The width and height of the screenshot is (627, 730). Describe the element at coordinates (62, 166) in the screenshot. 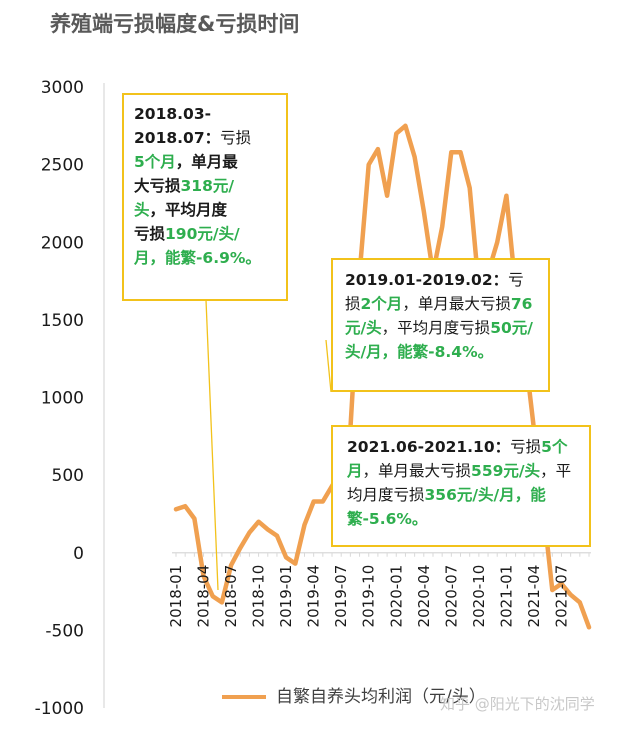

I see `y-tick-label: 2500` at that location.